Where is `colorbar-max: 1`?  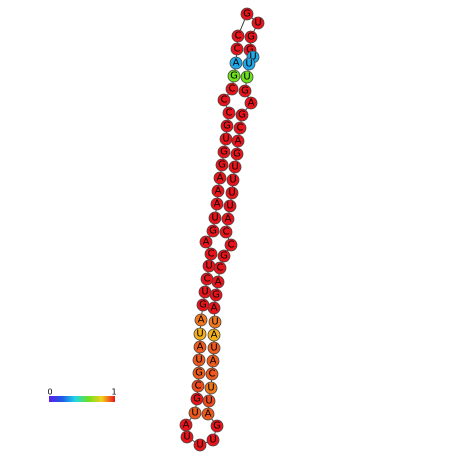
colorbar-max: 1 is located at coordinates (113, 392).